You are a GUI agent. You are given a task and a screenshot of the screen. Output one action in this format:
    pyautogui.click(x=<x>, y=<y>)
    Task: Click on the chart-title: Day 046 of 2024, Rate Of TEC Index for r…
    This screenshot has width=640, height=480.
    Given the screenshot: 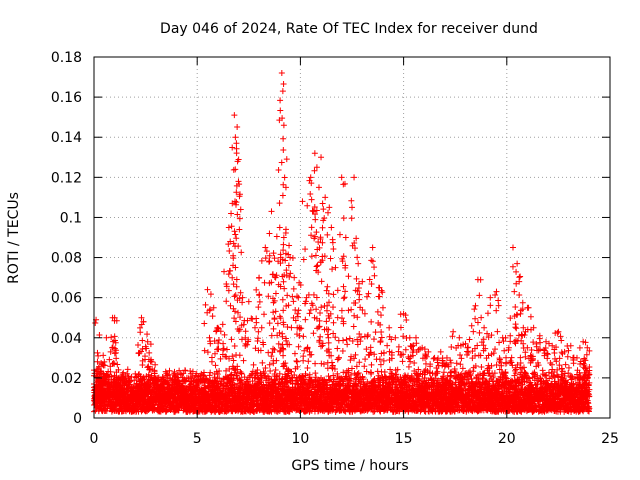 What is the action you would take?
    pyautogui.click(x=349, y=29)
    